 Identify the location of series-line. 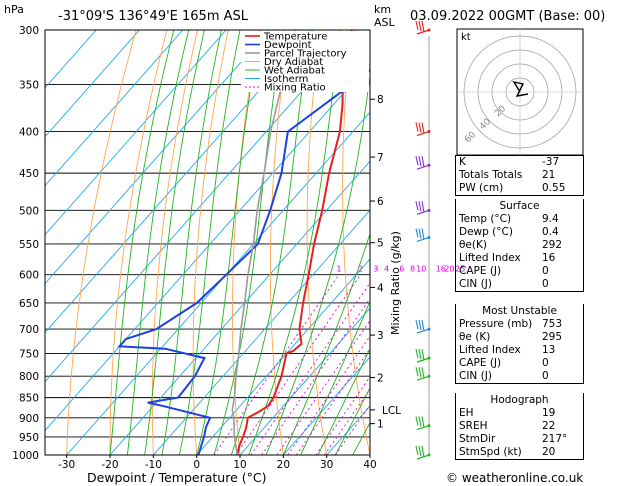
(264, 242).